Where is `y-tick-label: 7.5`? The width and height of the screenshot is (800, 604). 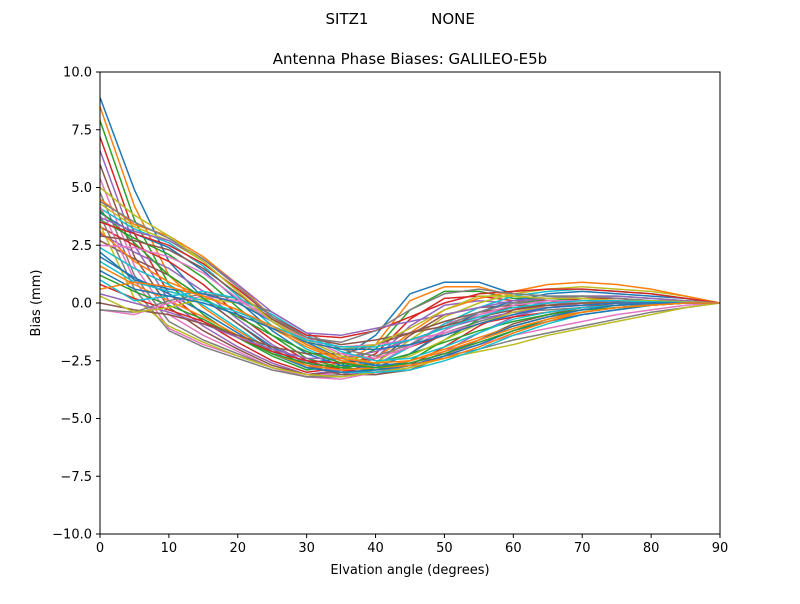 y-tick-label: 7.5 is located at coordinates (81, 130).